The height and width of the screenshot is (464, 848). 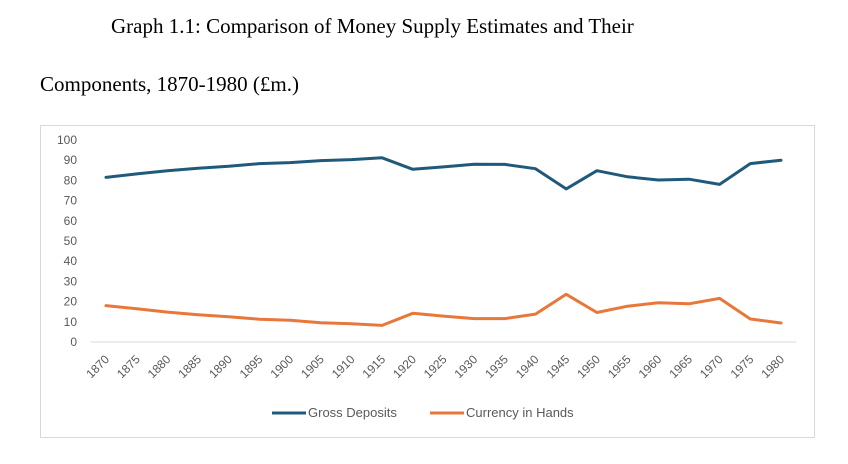 I want to click on y-tick-label-90: 90, so click(x=71, y=160).